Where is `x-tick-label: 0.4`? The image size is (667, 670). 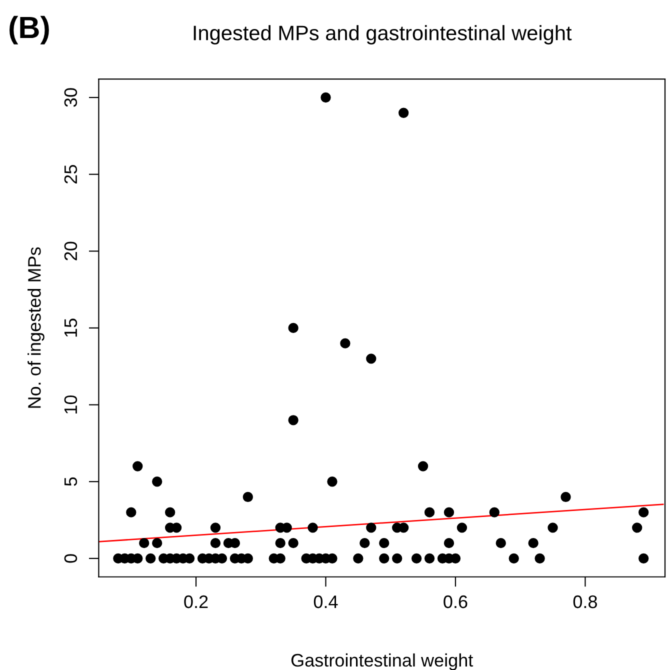
x-tick-label: 0.4 is located at coordinates (326, 601).